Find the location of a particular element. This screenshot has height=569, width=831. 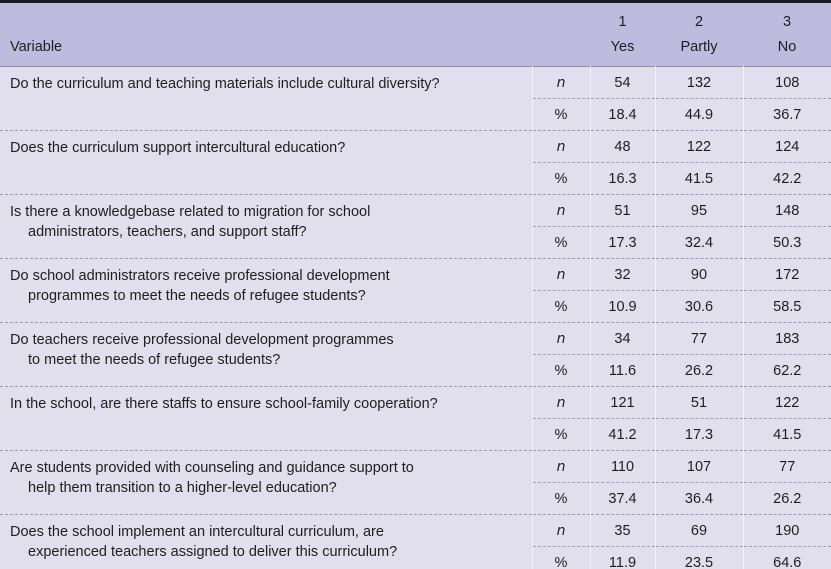

value-cell: 69 is located at coordinates (698, 530).